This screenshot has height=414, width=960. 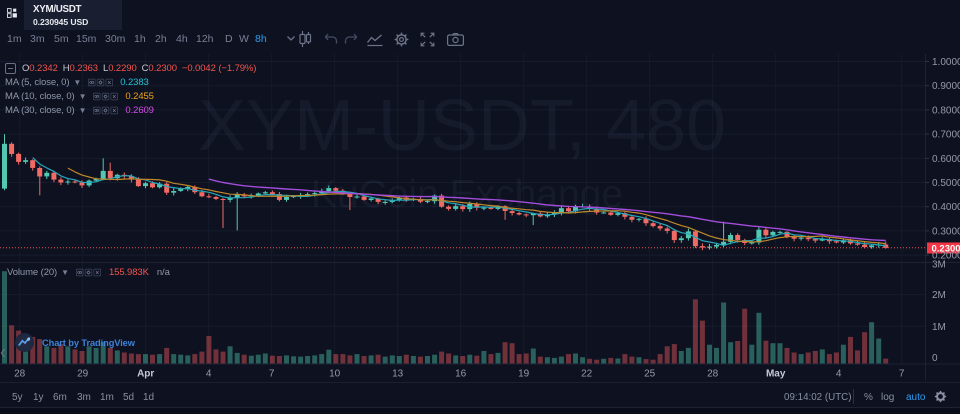 I want to click on svg-text: 13, so click(x=398, y=374).